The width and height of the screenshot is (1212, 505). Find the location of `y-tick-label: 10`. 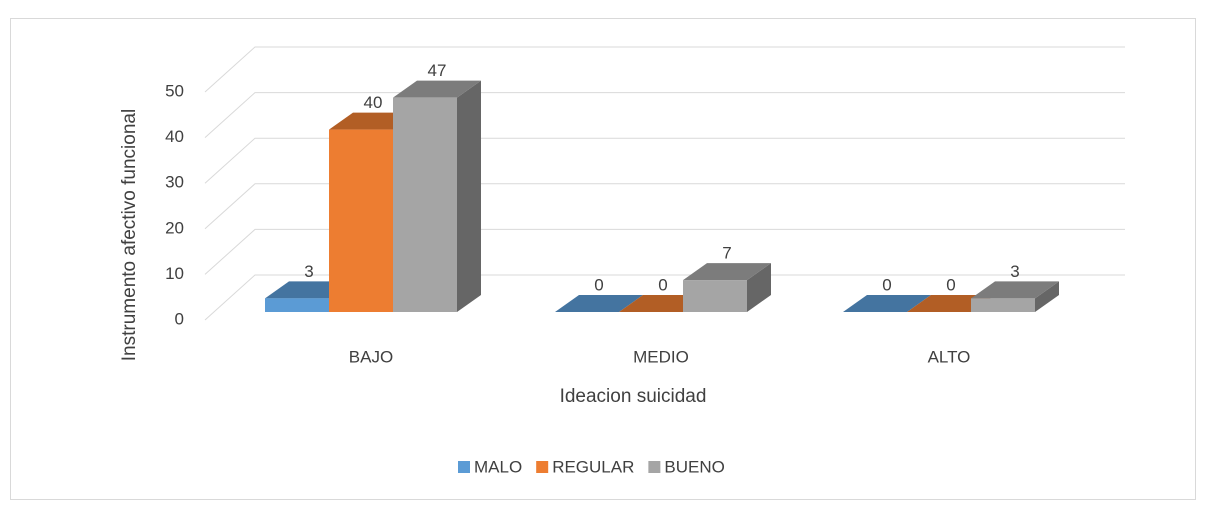

y-tick-label: 10 is located at coordinates (174, 273).